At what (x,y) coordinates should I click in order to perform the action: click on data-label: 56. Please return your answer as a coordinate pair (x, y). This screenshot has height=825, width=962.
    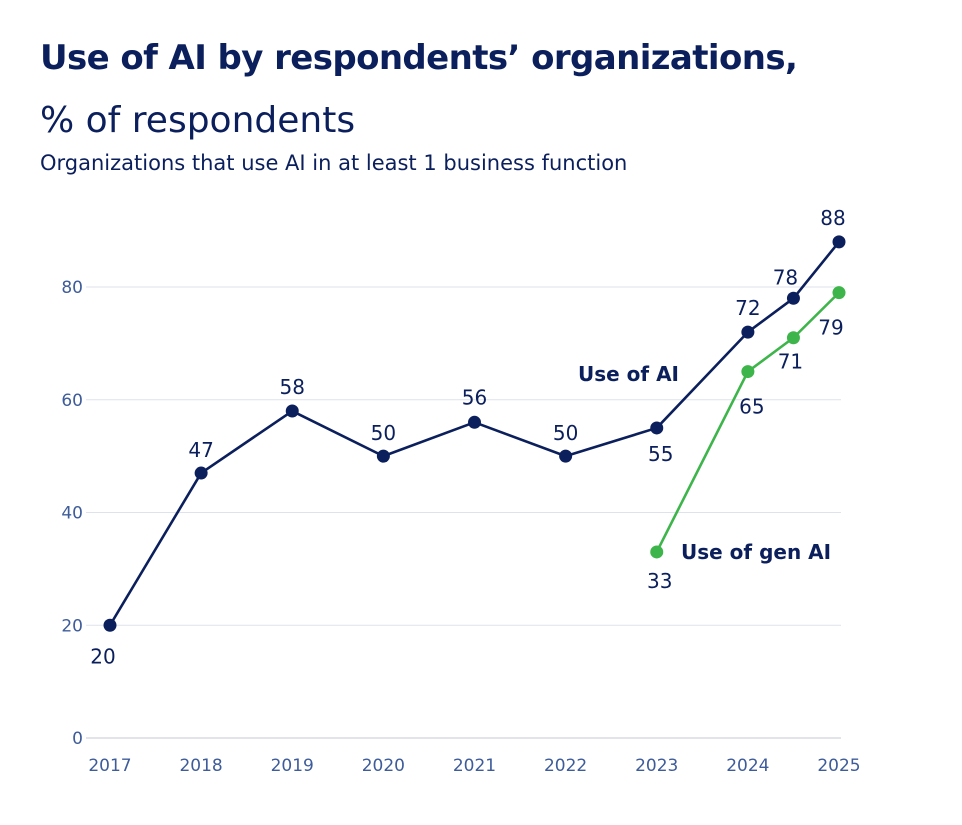
    Looking at the image, I should click on (474, 397).